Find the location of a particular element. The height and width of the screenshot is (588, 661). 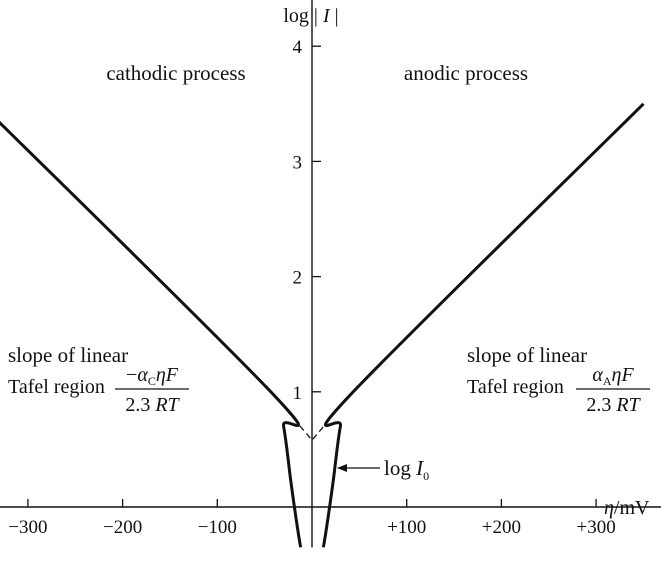

left-slope-prefix: Tafel region is located at coordinates (56, 387).